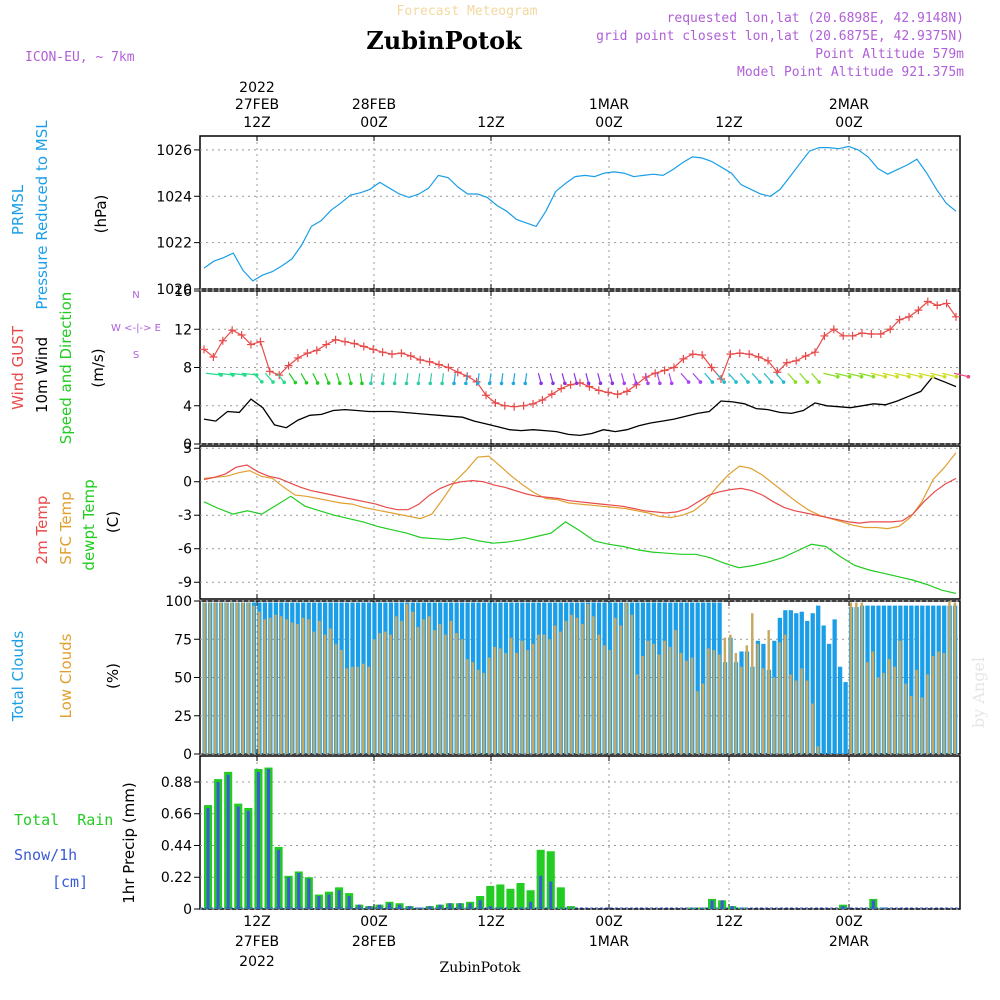  What do you see at coordinates (76, 842) in the screenshot?
I see `precip-labels: Total Rain Snow/1h [cm] 1hr Precip (mm)` at bounding box center [76, 842].